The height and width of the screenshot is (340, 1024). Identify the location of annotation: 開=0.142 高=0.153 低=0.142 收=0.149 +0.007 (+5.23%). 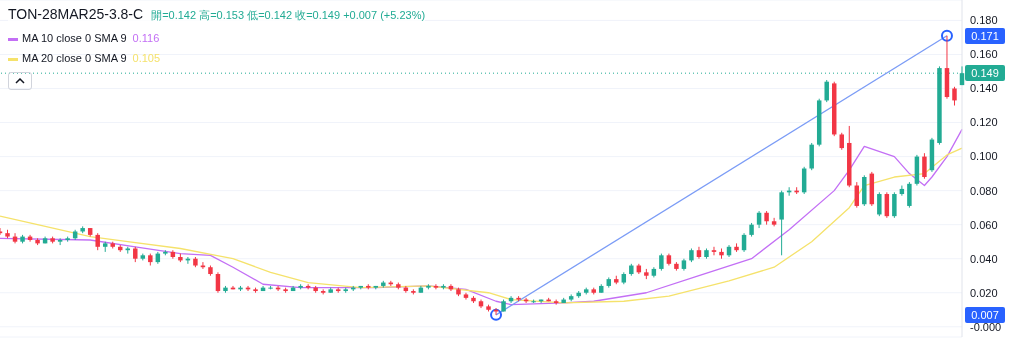
(288, 15).